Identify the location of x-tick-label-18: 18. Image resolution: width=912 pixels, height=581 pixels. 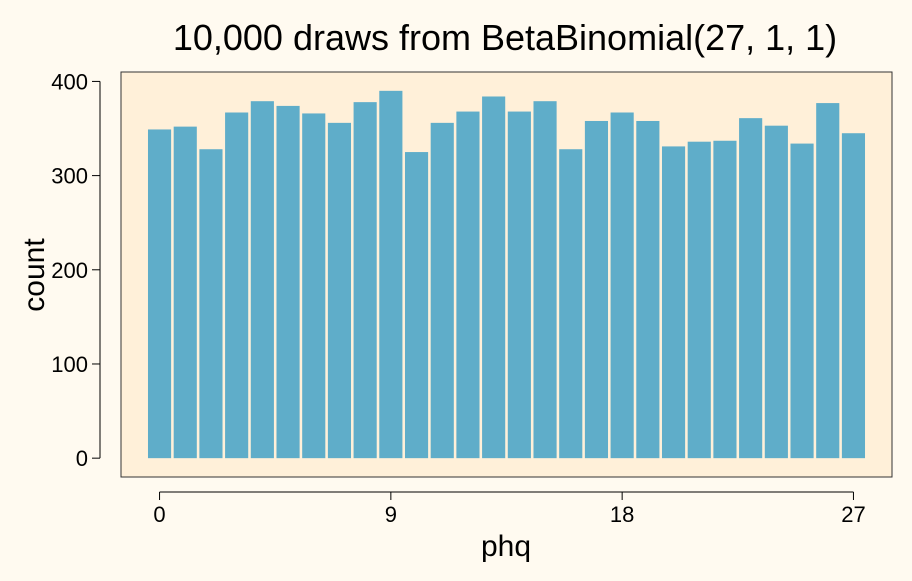
(622, 514).